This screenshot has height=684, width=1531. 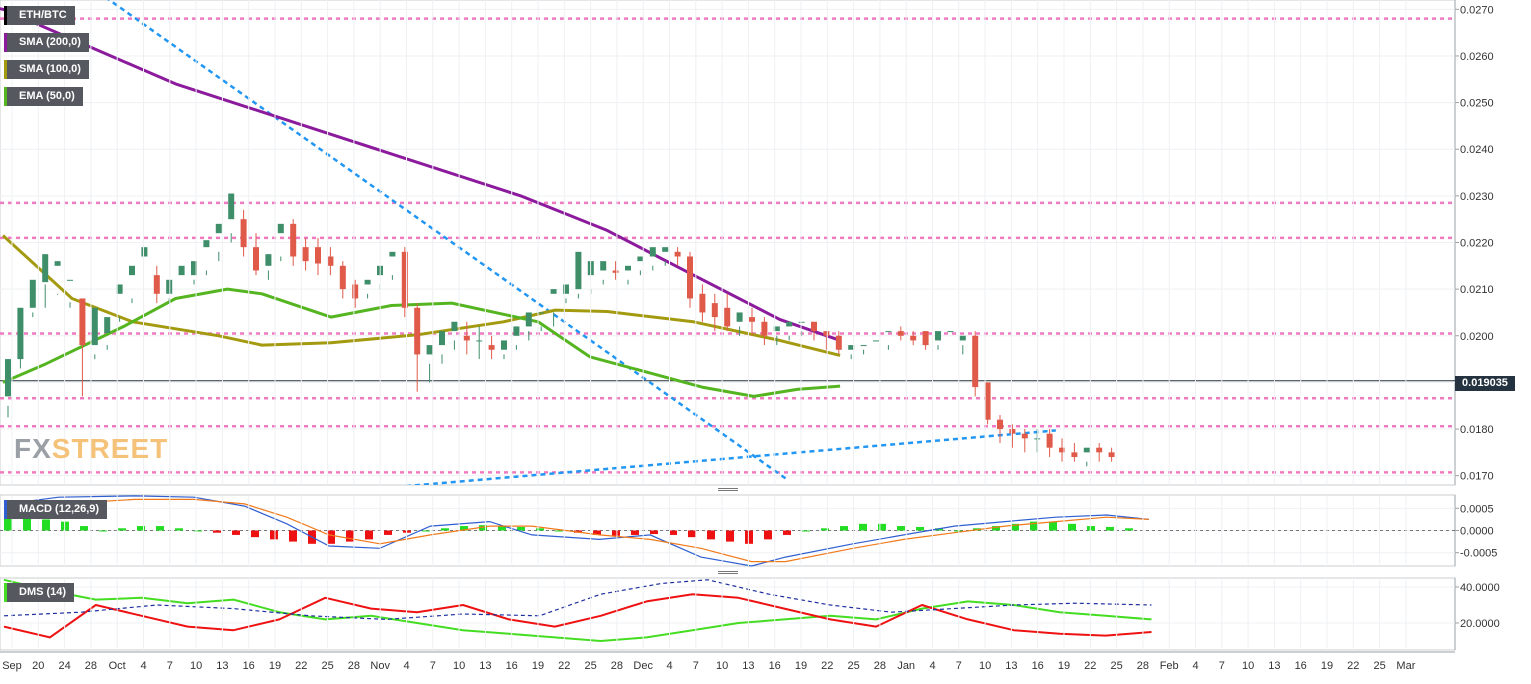 What do you see at coordinates (39, 15) in the screenshot?
I see `legend-pair: ETH/BTC` at bounding box center [39, 15].